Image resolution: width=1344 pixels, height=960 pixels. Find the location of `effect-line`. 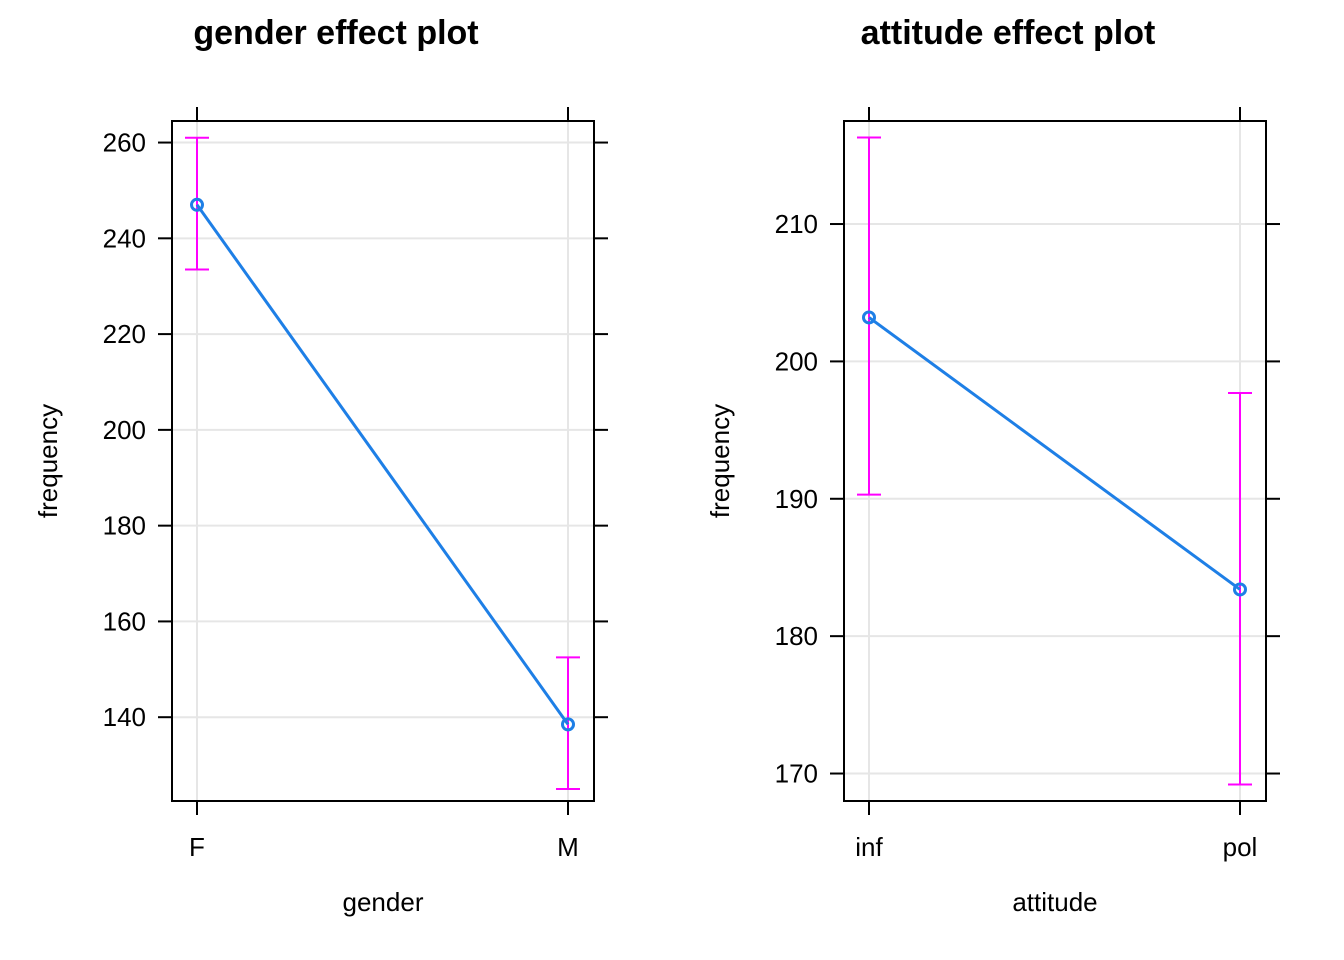

effect-line is located at coordinates (1054, 453).